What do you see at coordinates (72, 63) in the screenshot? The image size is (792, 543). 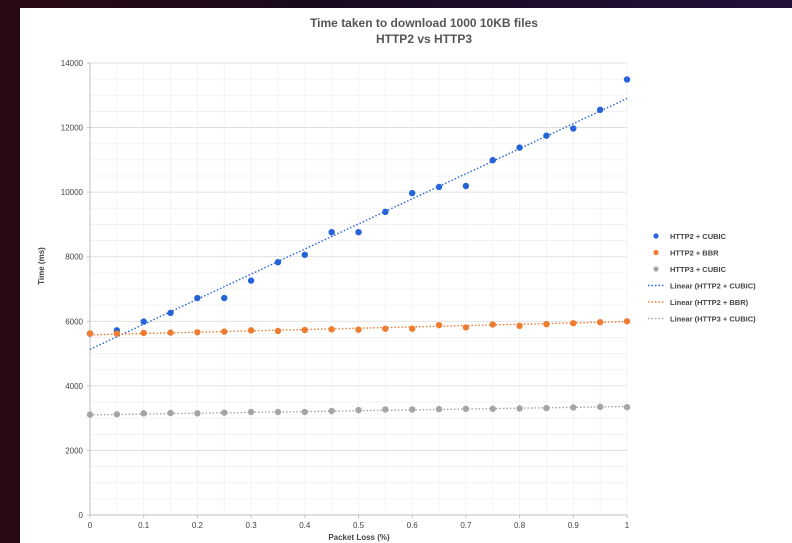 I see `y-tick-label: 14000` at bounding box center [72, 63].